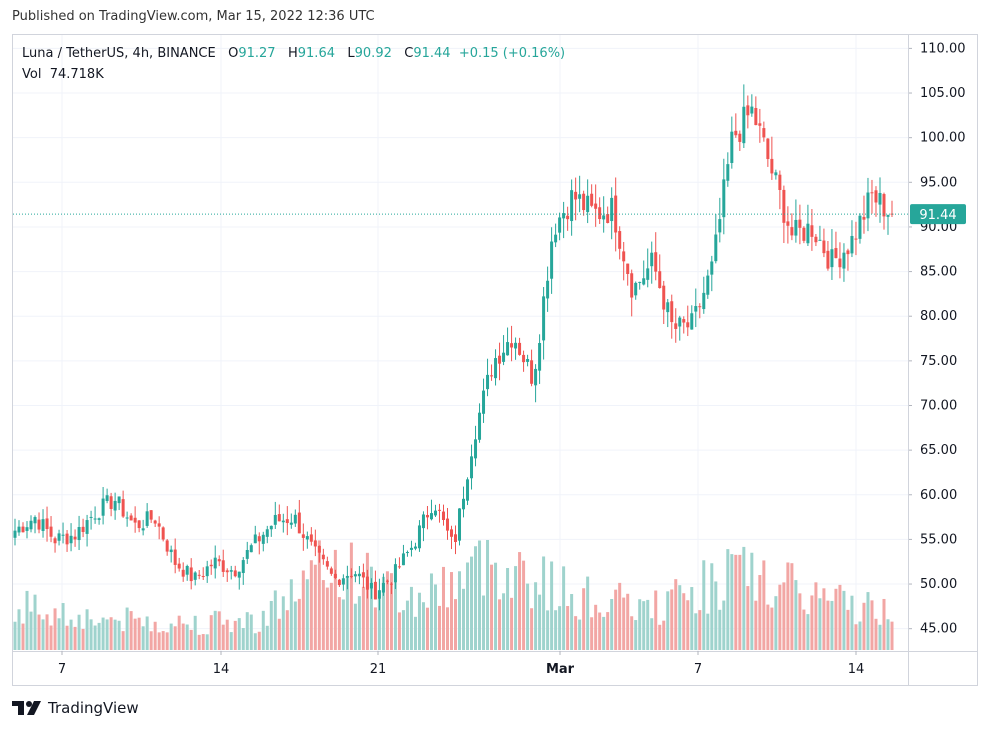 The height and width of the screenshot is (730, 992). I want to click on y-tick-label: 80.00, so click(938, 316).